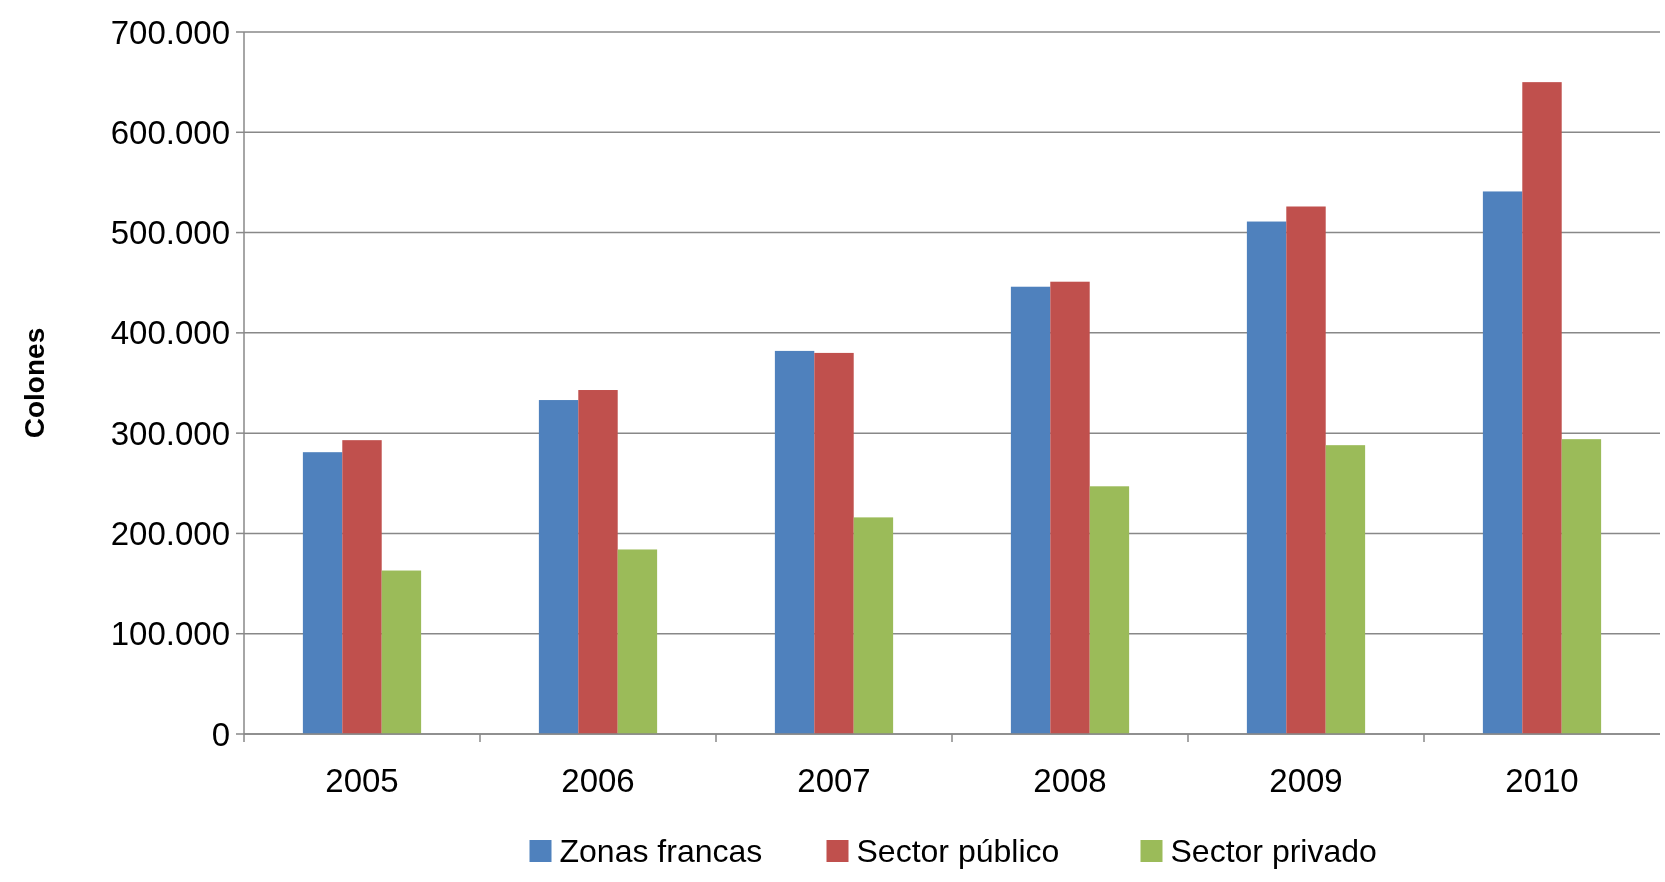 The height and width of the screenshot is (882, 1665). What do you see at coordinates (958, 851) in the screenshot?
I see `legend-label: Sector público` at bounding box center [958, 851].